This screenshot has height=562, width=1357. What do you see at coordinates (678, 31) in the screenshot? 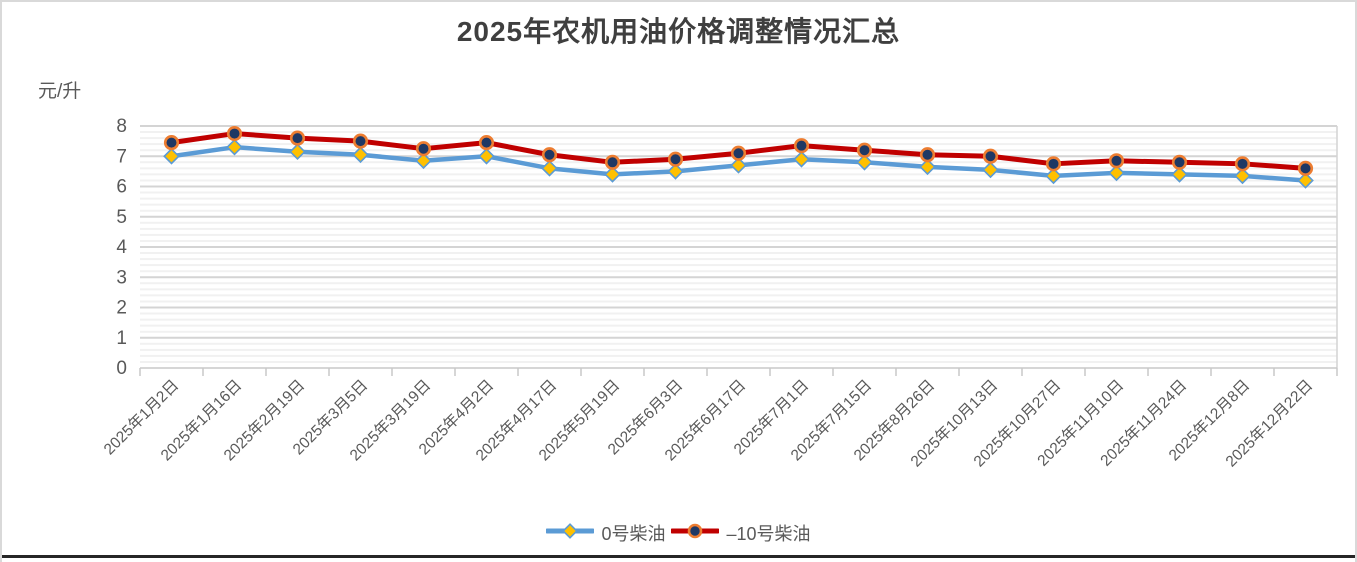
I see `chart-title: 2025年农机用油价格调整情况汇总` at bounding box center [678, 31].